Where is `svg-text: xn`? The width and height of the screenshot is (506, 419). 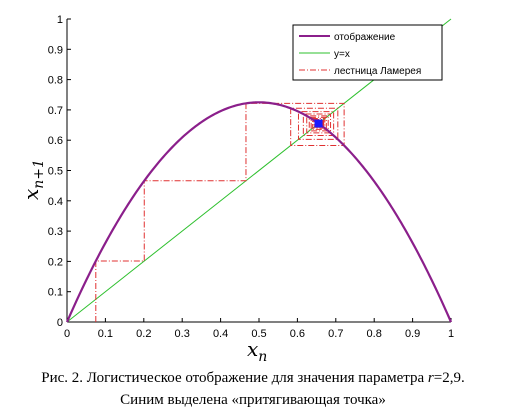 svg-text: xn is located at coordinates (257, 351).